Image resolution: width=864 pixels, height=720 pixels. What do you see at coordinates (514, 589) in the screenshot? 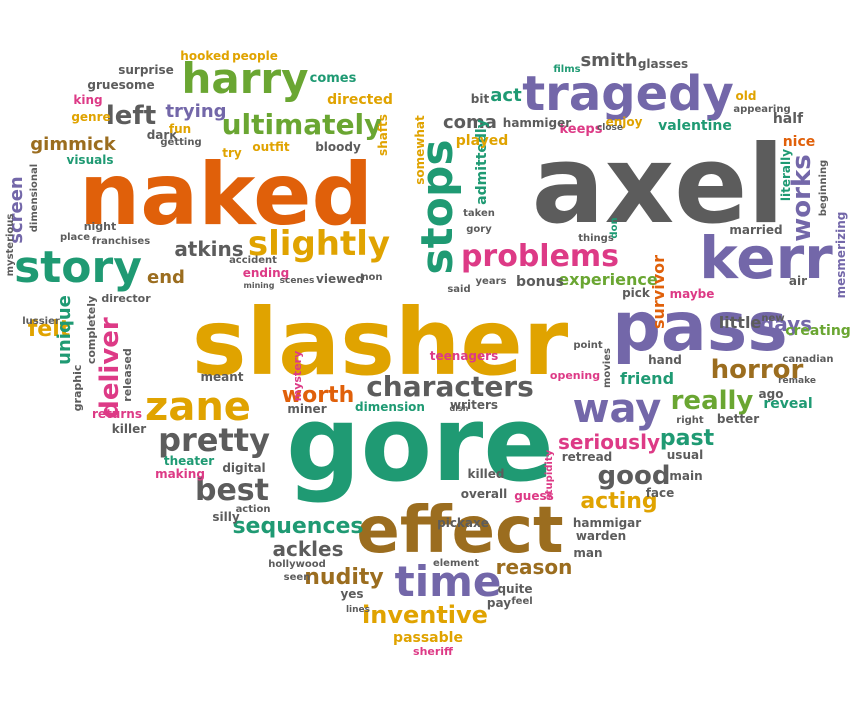
I see `word-quite: quite` at bounding box center [514, 589].